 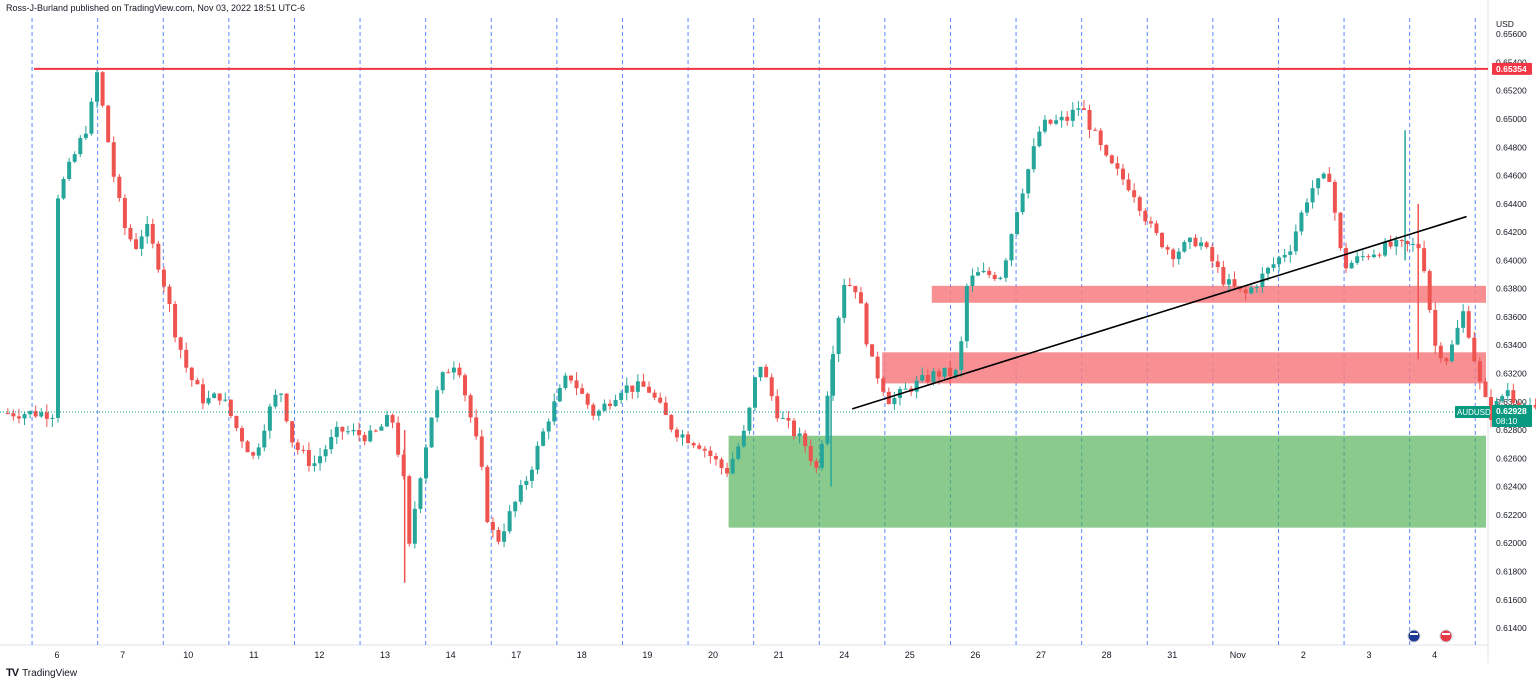 I want to click on y-tick-label: 0.65600, so click(x=1511, y=34).